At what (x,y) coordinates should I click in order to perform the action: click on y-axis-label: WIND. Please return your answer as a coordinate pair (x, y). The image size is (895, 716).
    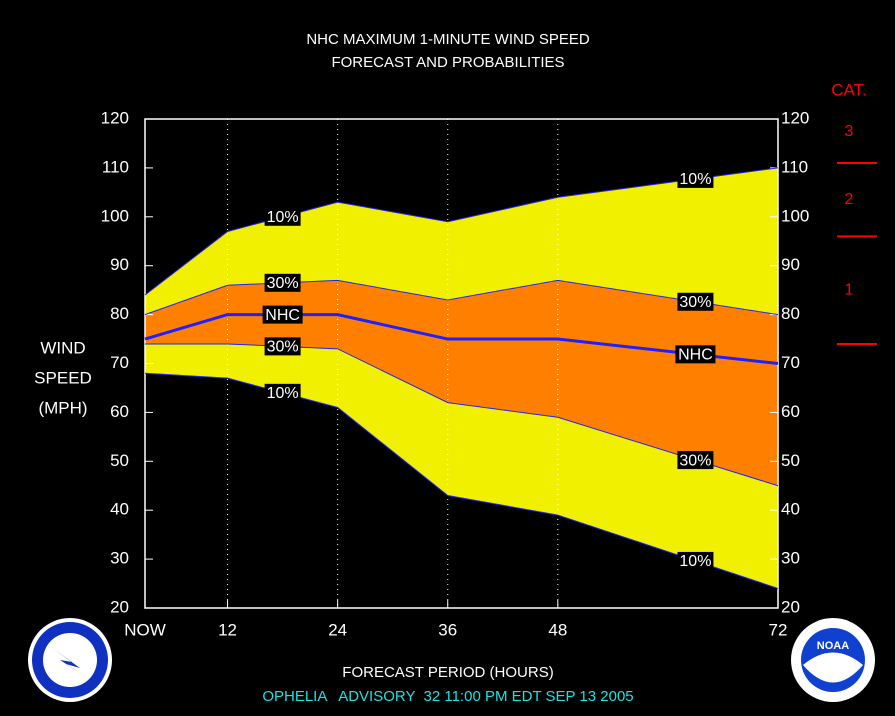
    Looking at the image, I should click on (62, 347).